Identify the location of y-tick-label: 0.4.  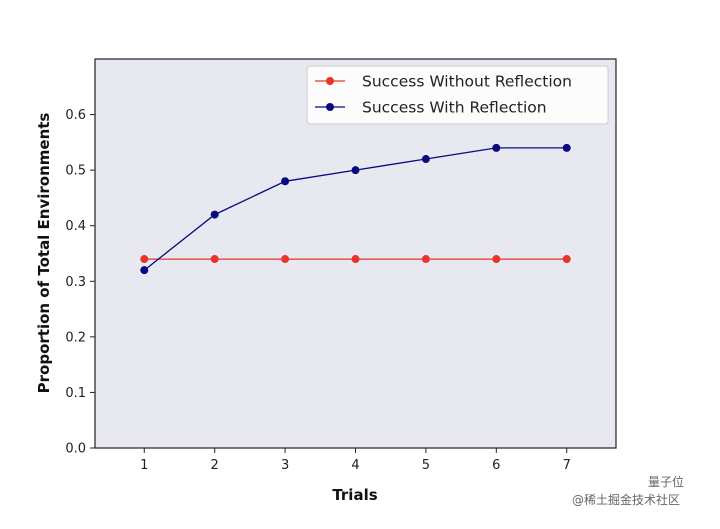
(75, 226).